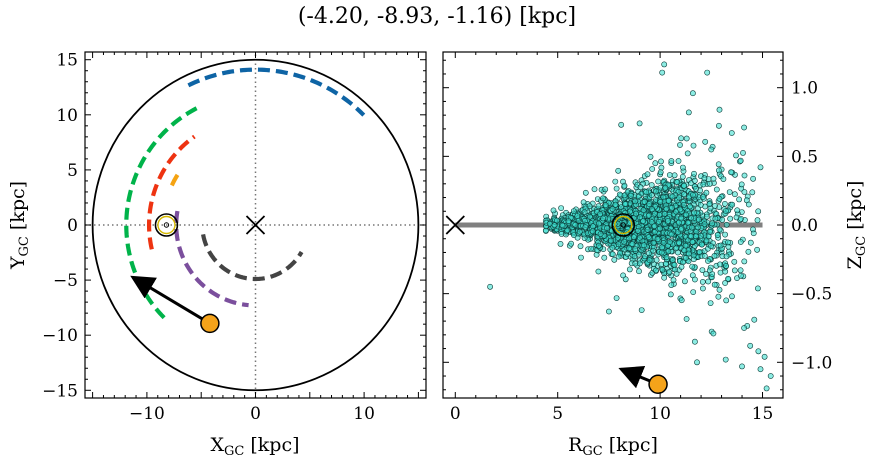 The width and height of the screenshot is (874, 464). I want to click on right-y-tick-label: 1.0, so click(804, 89).